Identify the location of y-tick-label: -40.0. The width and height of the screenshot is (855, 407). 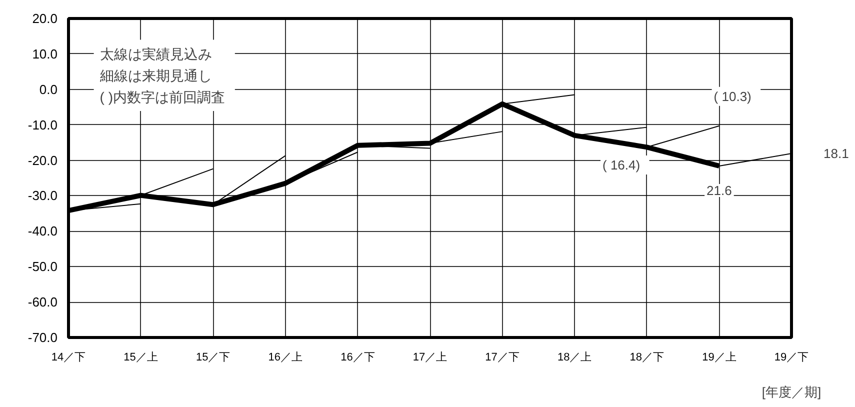
(43, 231).